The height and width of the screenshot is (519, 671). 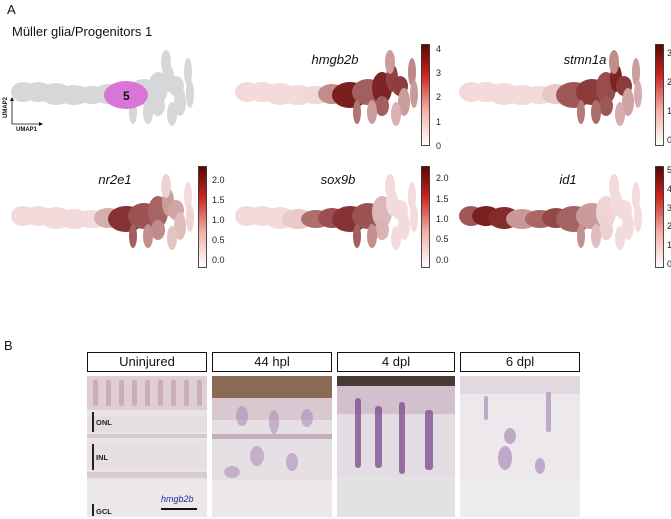 I want to click on gene-title-id1: id1, so click(x=568, y=179).